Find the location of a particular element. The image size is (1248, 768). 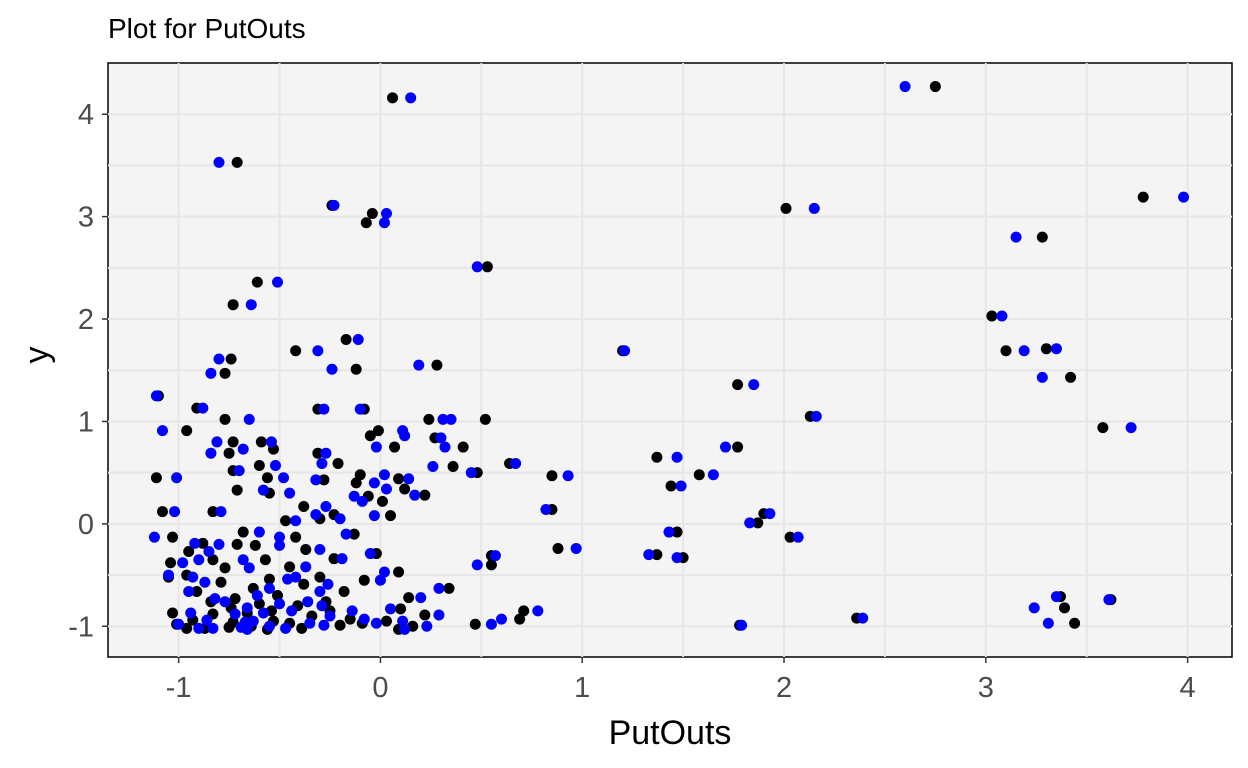

x-tick-label: -1 is located at coordinates (179, 688).